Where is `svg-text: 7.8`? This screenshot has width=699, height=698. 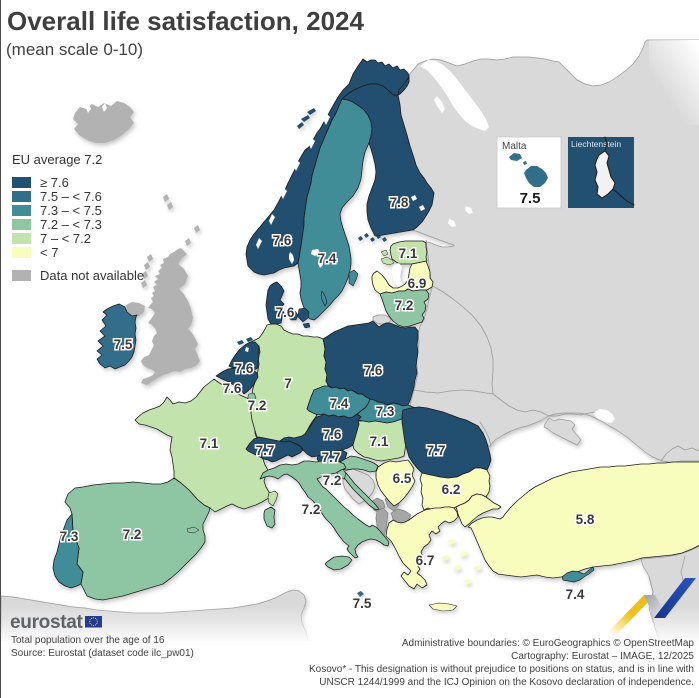
svg-text: 7.8 is located at coordinates (399, 202).